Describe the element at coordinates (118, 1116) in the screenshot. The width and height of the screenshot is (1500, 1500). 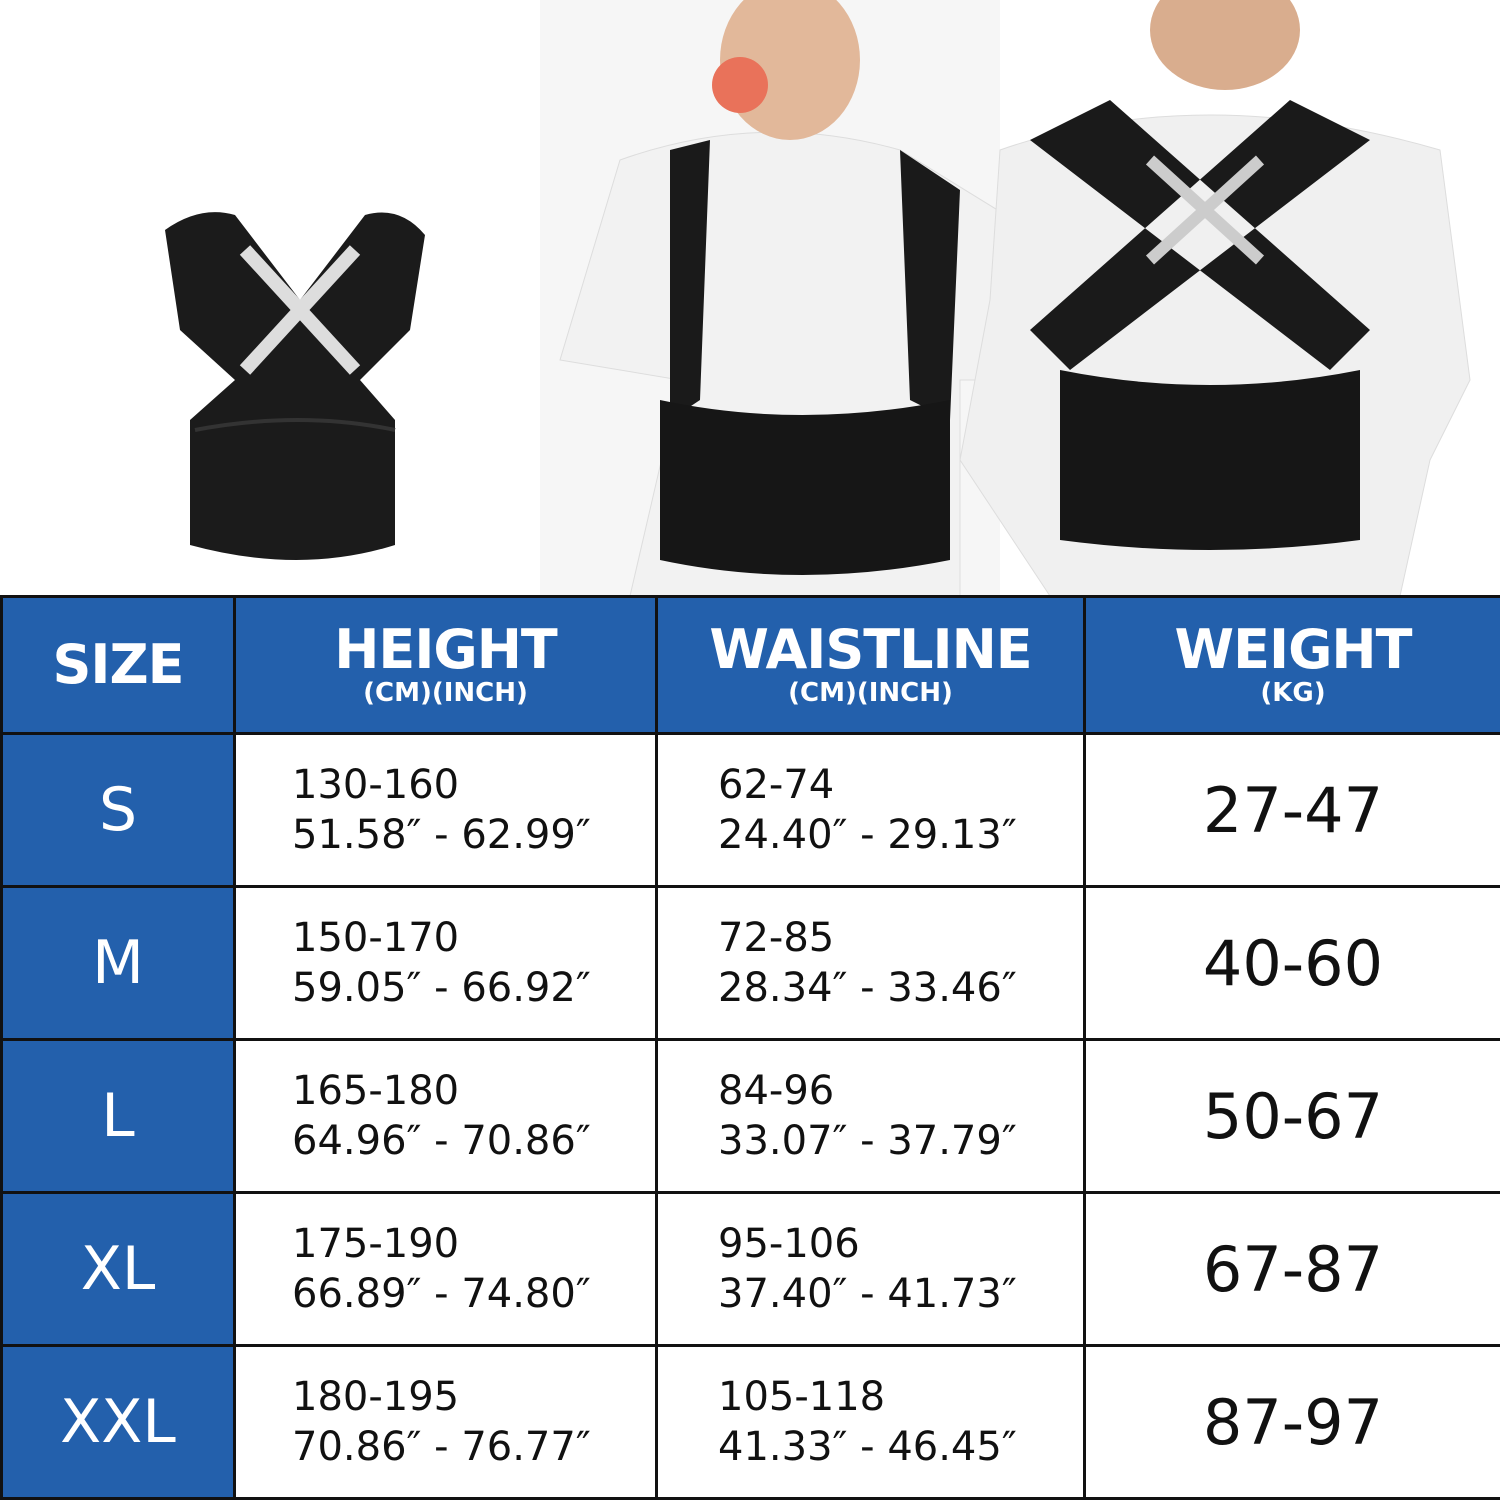
I see `size-cell: L` at that location.